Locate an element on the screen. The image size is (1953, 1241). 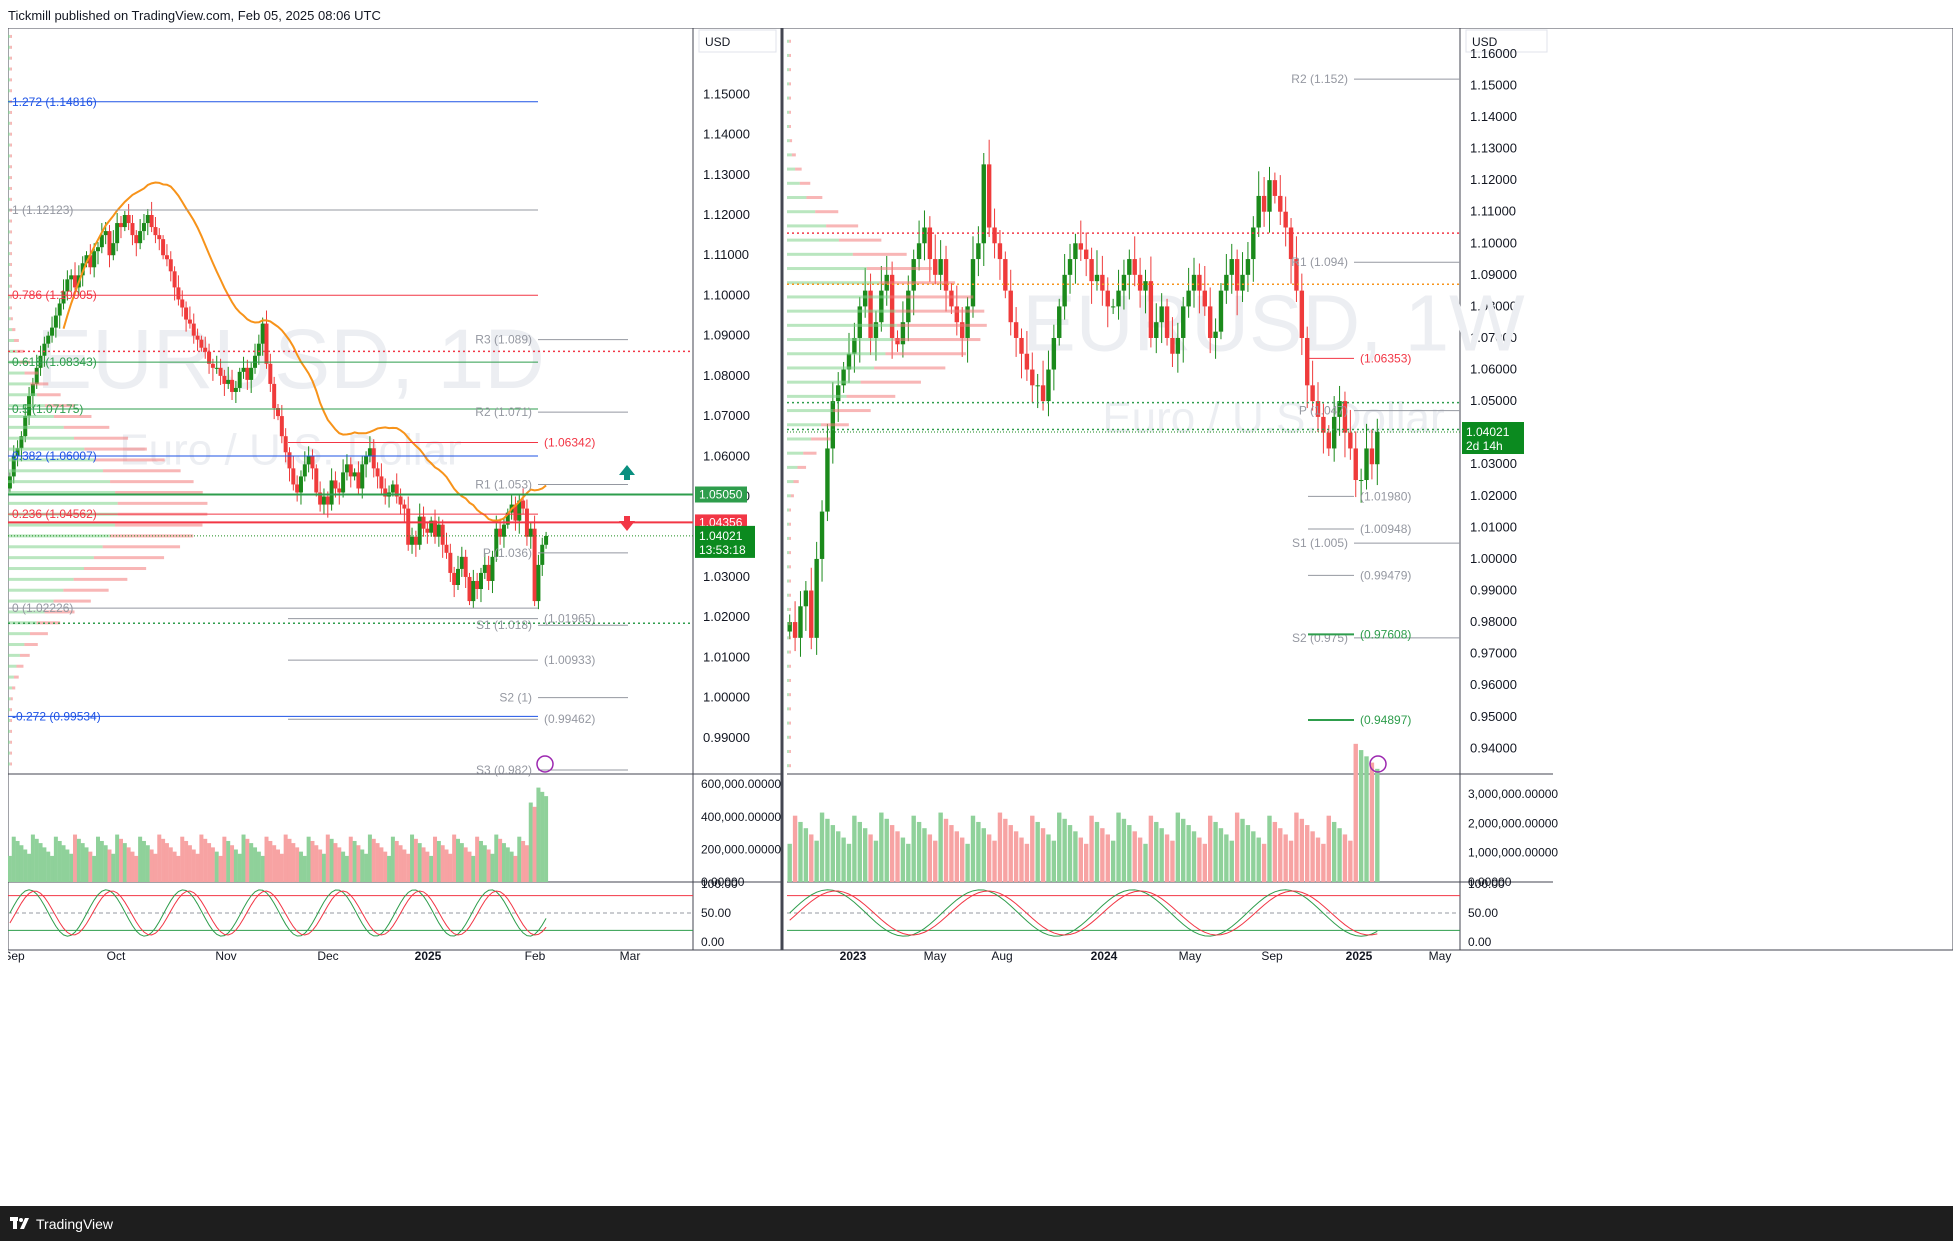
price-tick: 1.09000 is located at coordinates (1493, 274).